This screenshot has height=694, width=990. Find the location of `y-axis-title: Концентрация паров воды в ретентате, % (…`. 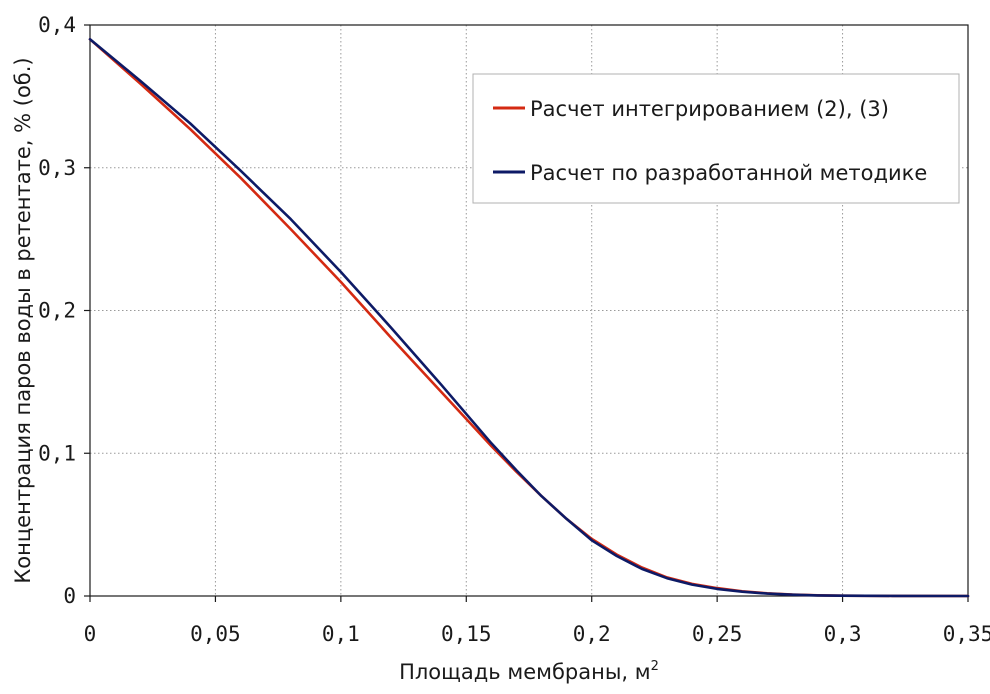

y-axis-title: Концентрация паров воды в ретентате, % (… is located at coordinates (23, 320).